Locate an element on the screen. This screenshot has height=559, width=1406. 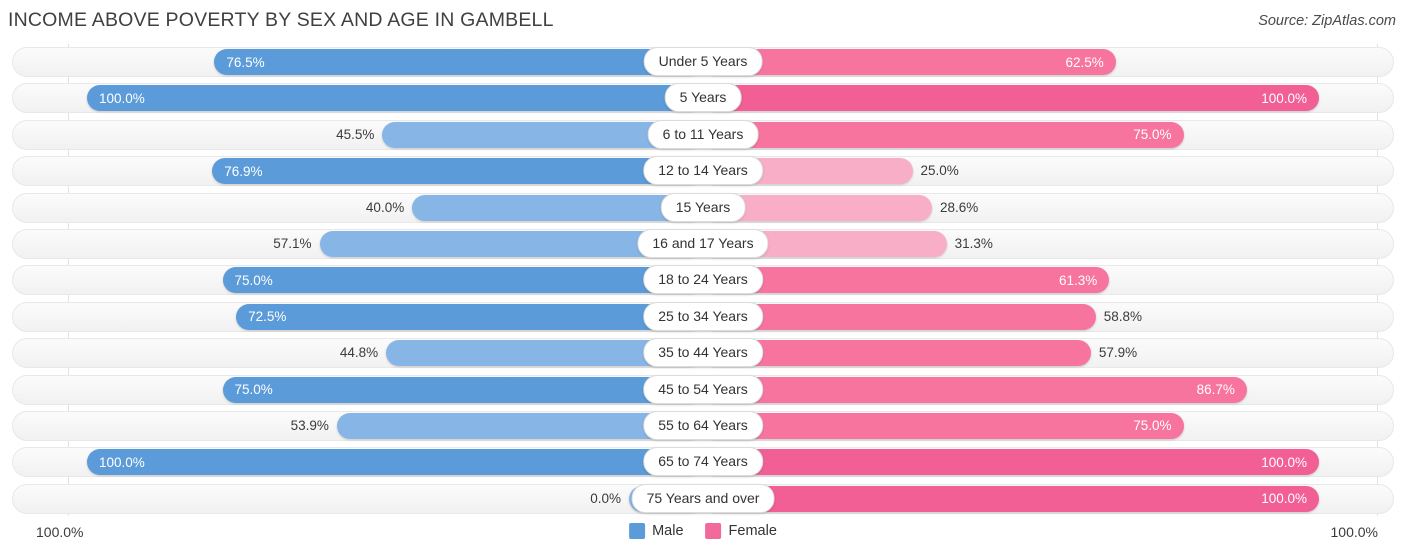
bar-row: 57.1% 31.3% 16 and 17 Years is located at coordinates (703, 244).